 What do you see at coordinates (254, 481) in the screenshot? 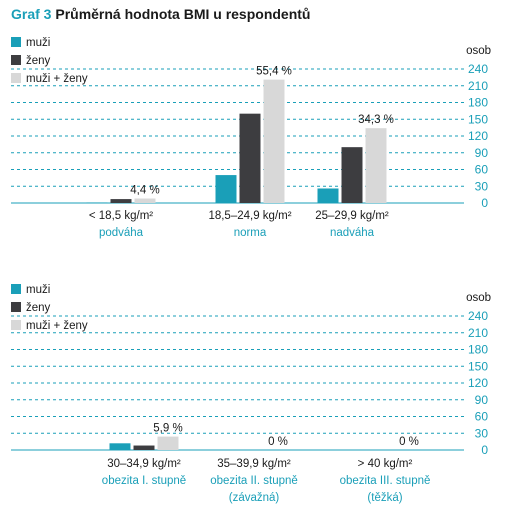
I see `category-name: obezita II. stupně` at bounding box center [254, 481].